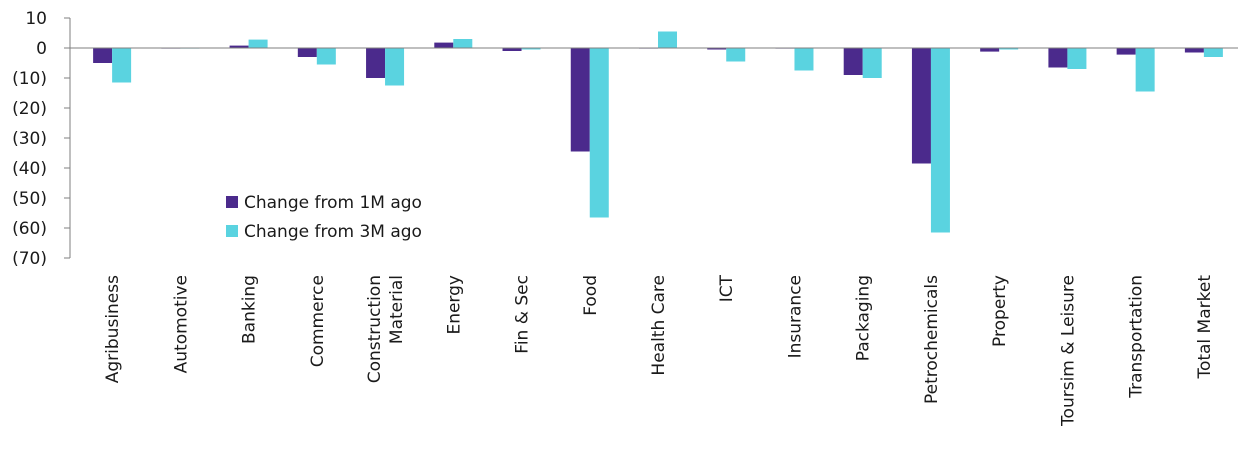 Image resolution: width=1238 pixels, height=468 pixels. I want to click on y-tick-label: (30), so click(29, 139).